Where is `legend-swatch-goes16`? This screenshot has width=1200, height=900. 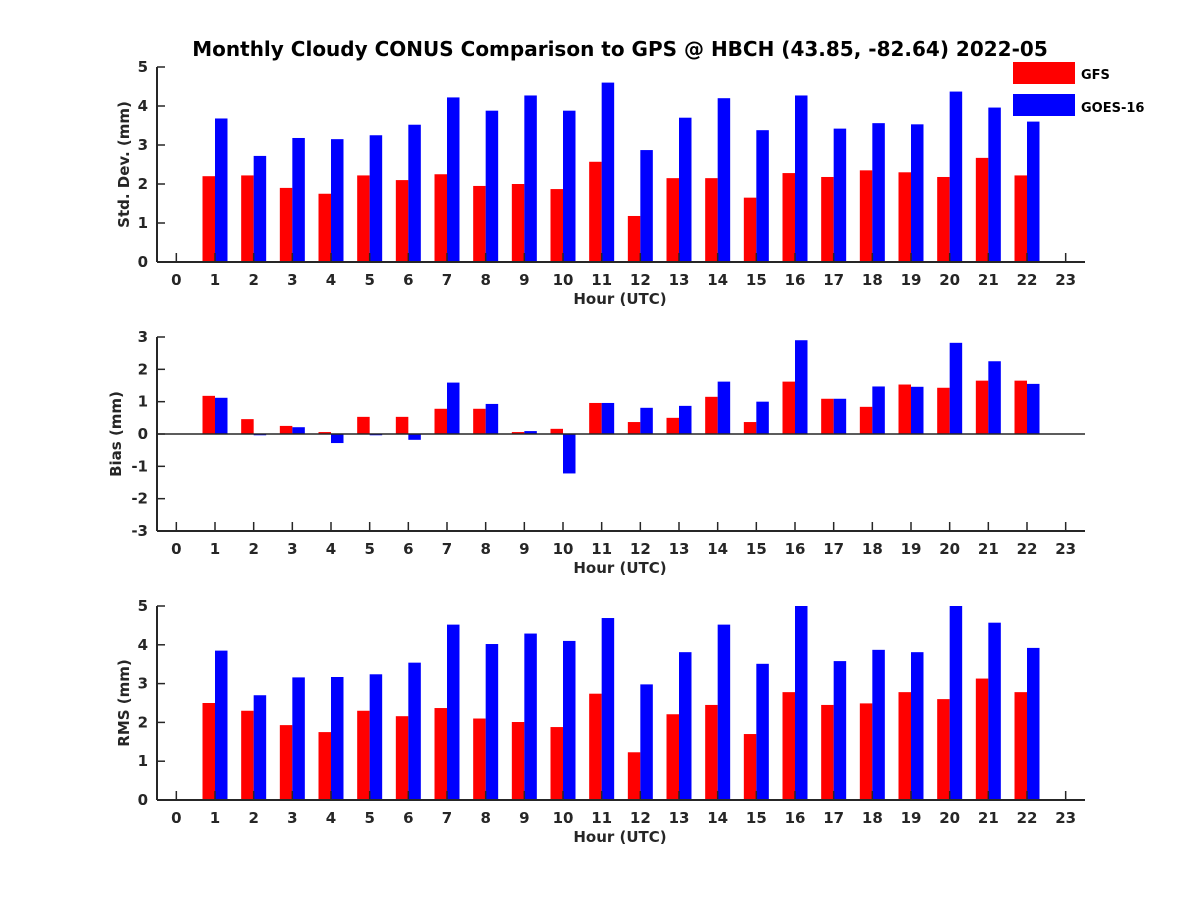 legend-swatch-goes16 is located at coordinates (1044, 105).